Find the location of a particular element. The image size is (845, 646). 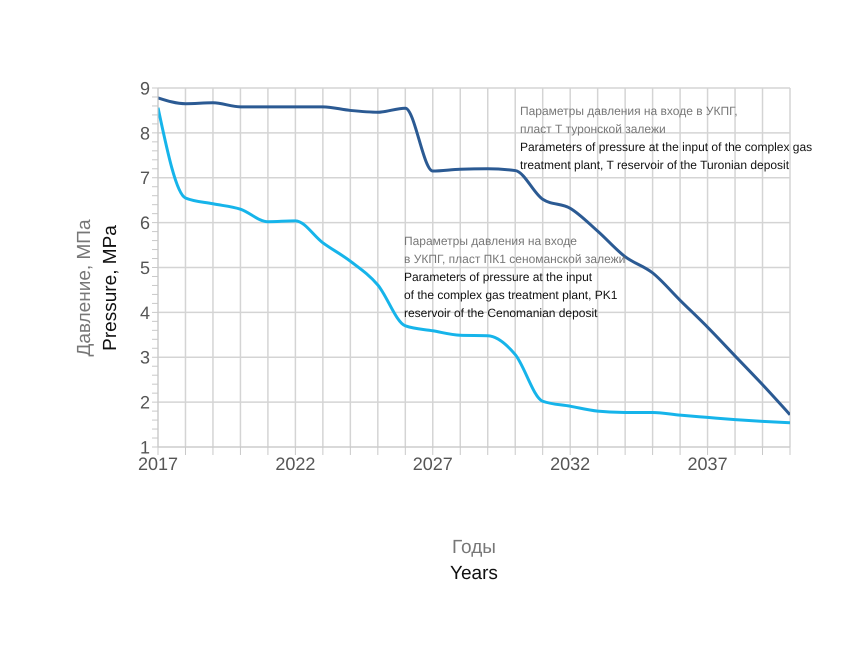

series-label: Parameters of pressure at the input of the complex gas treatment plant, PK1 reservoir of the Cenomanian deposit is located at coordinates (511, 295).